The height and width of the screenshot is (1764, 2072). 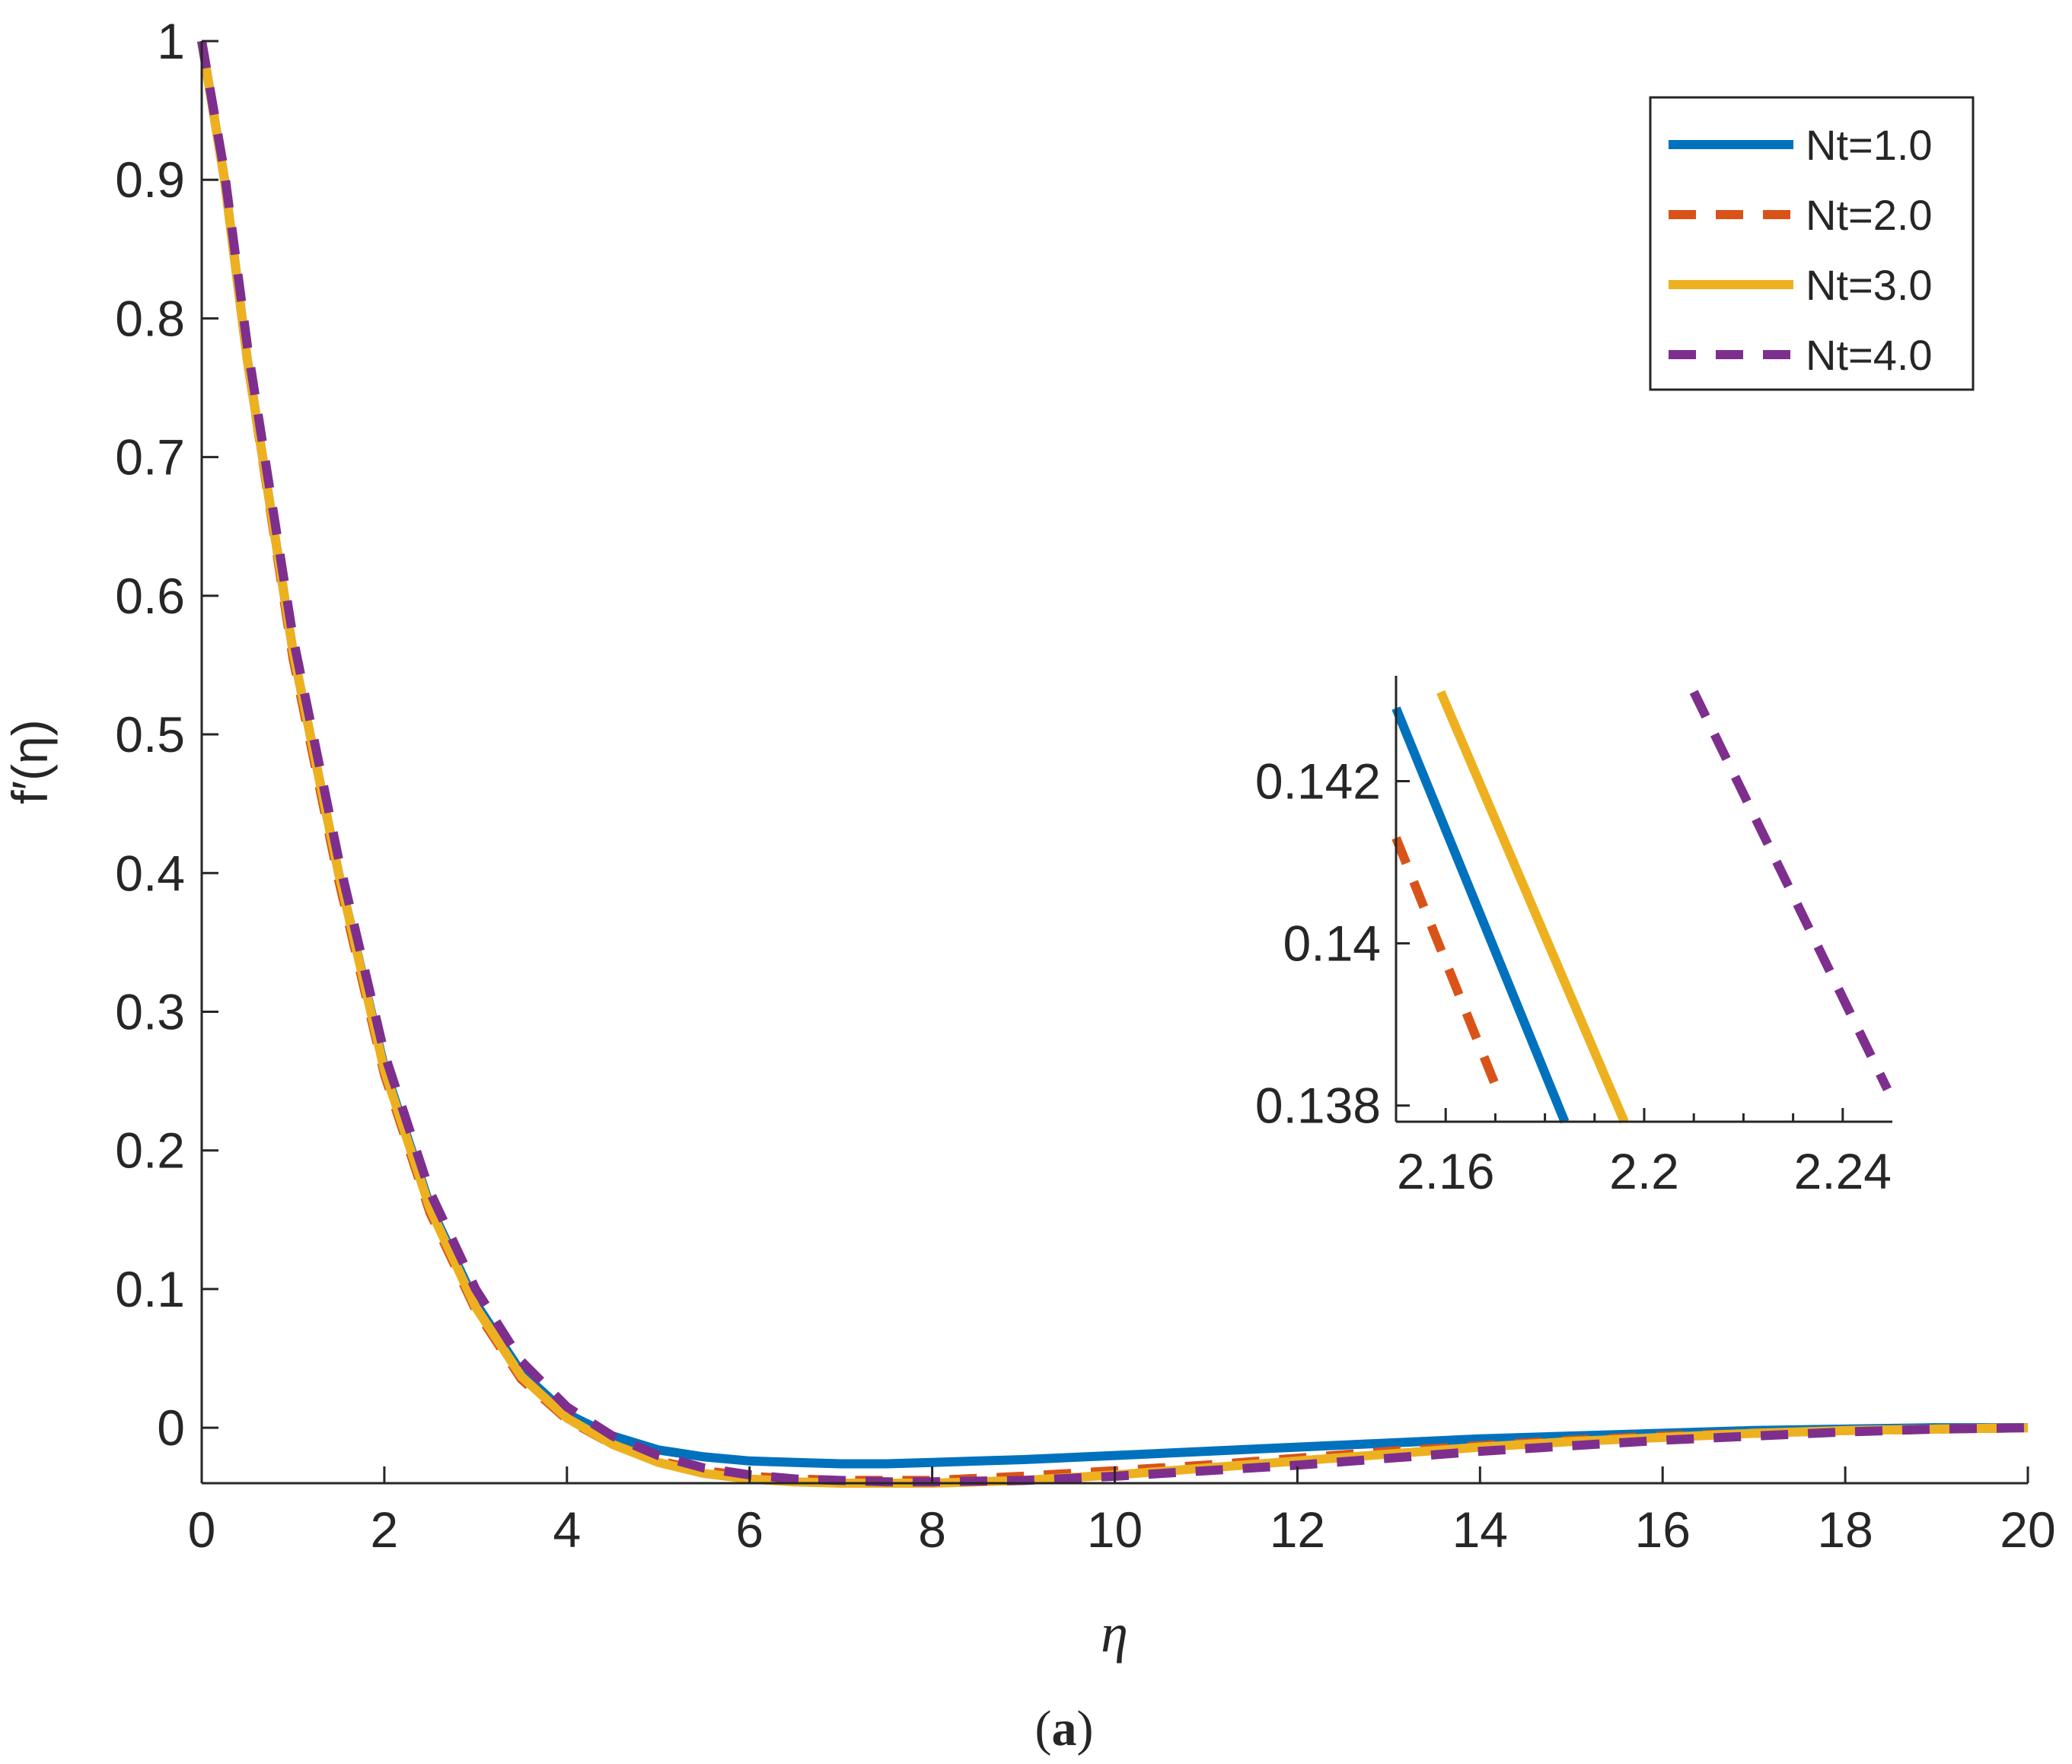 I want to click on inset-y-tick-label: 0.138, so click(x=1318, y=1106).